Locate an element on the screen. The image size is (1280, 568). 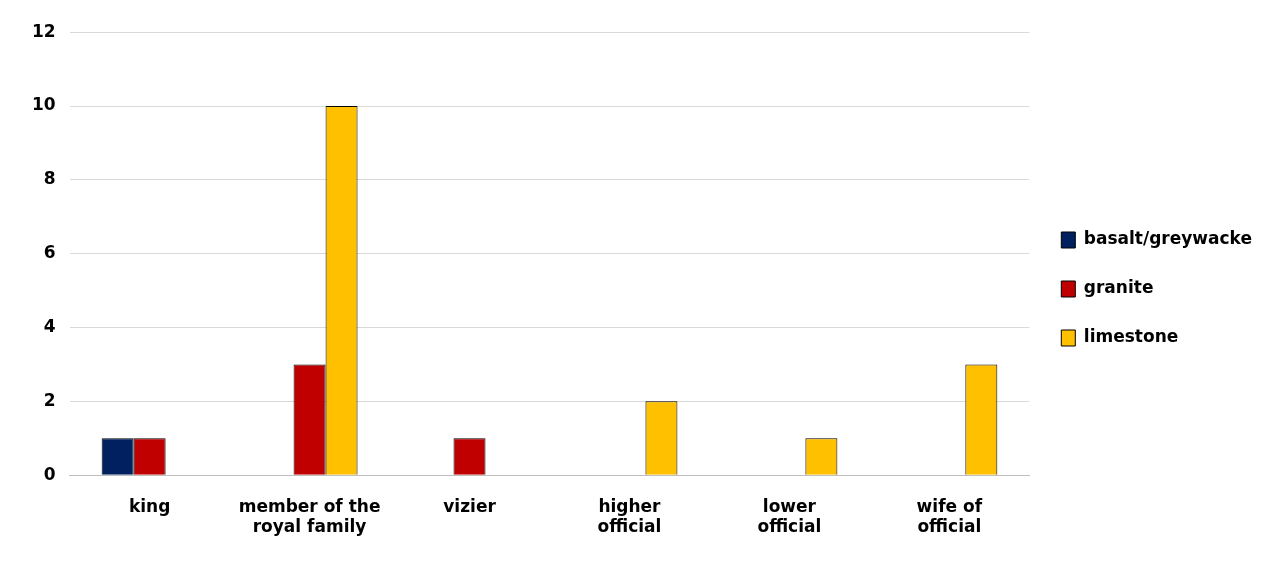
x-tick-label: lower official is located at coordinates (789, 516).